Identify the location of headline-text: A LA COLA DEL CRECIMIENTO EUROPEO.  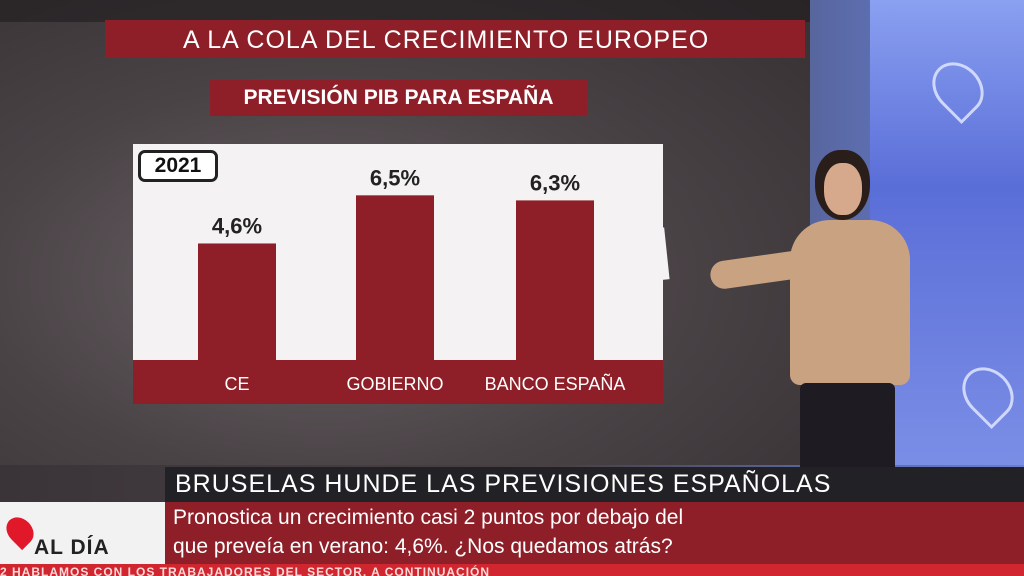
(446, 40).